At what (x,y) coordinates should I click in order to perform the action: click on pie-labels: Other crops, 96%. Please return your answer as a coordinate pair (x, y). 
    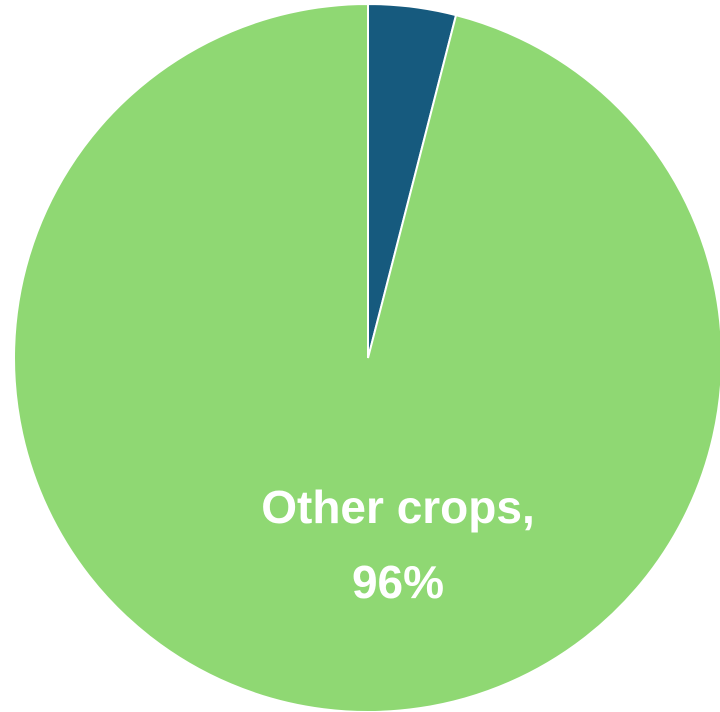
    Looking at the image, I should click on (398, 544).